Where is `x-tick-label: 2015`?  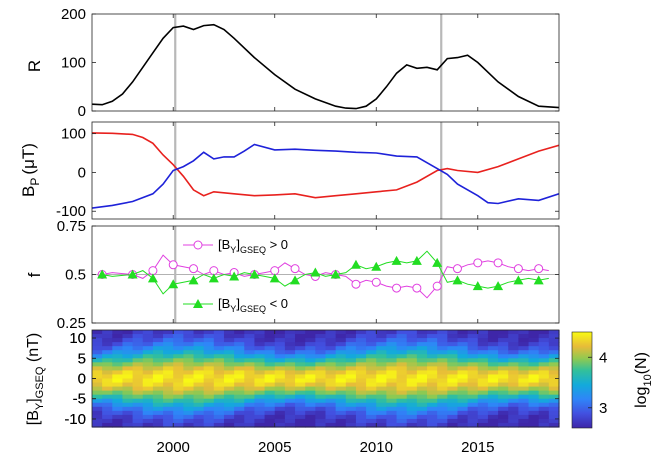
x-tick-label: 2015 is located at coordinates (477, 447).